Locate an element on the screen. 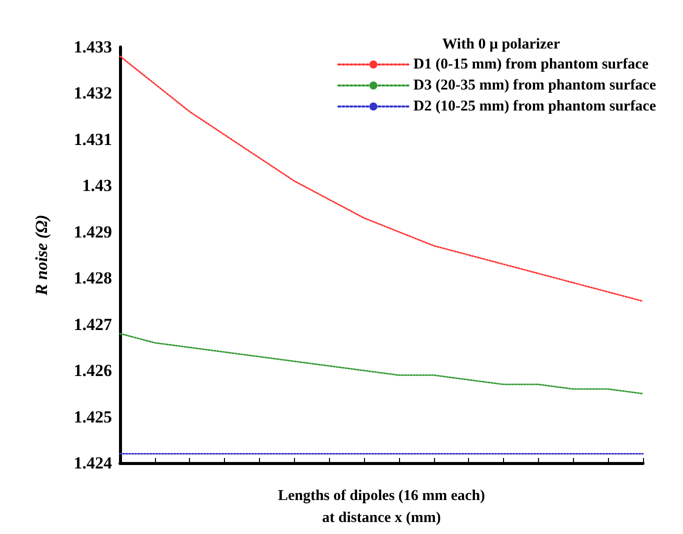 The height and width of the screenshot is (534, 683). y-tick-label: 1.43 is located at coordinates (97, 186).